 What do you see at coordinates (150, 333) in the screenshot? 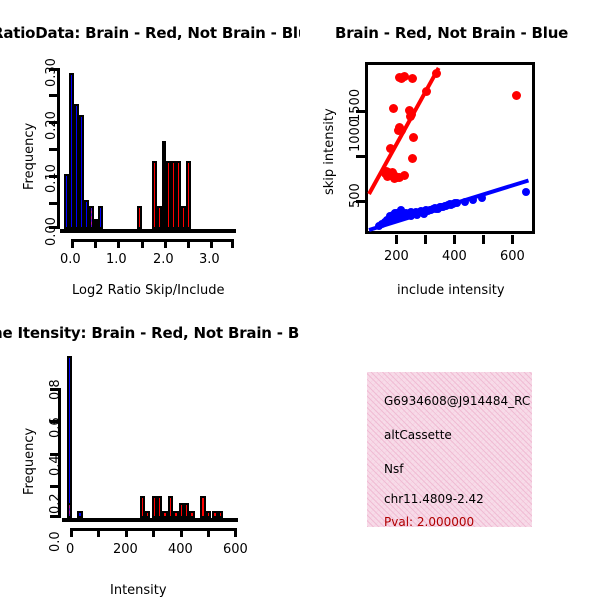
I see `intensity-histogram-title: ne Itensity: Brain - Red, Not Brain - B` at bounding box center [150, 333].